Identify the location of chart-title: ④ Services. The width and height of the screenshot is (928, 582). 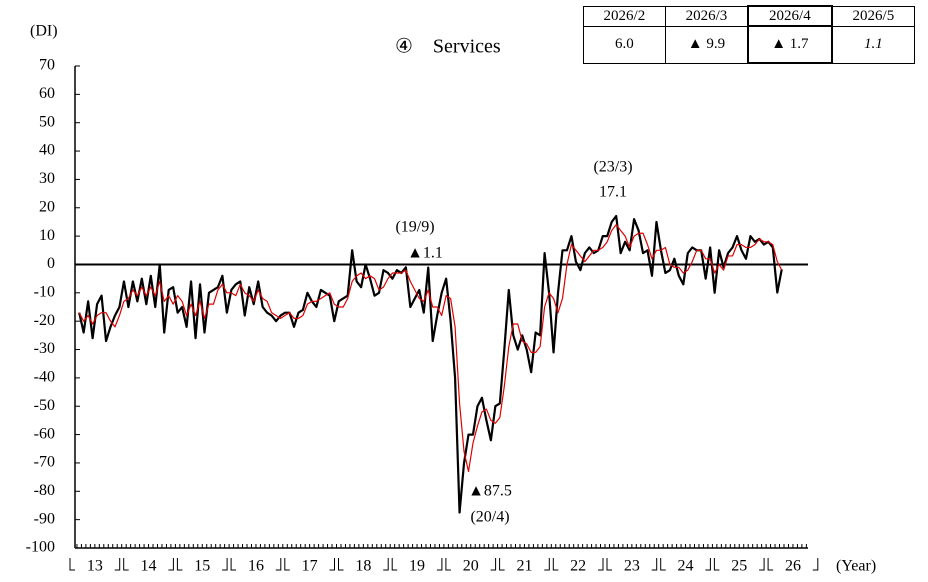
(448, 47).